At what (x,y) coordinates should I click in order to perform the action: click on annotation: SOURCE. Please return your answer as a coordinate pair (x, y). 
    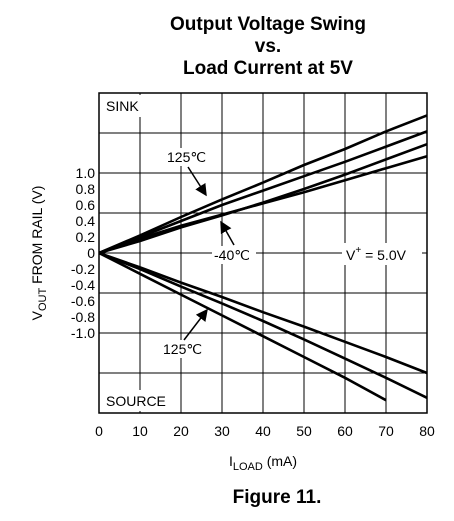
    Looking at the image, I should click on (136, 401).